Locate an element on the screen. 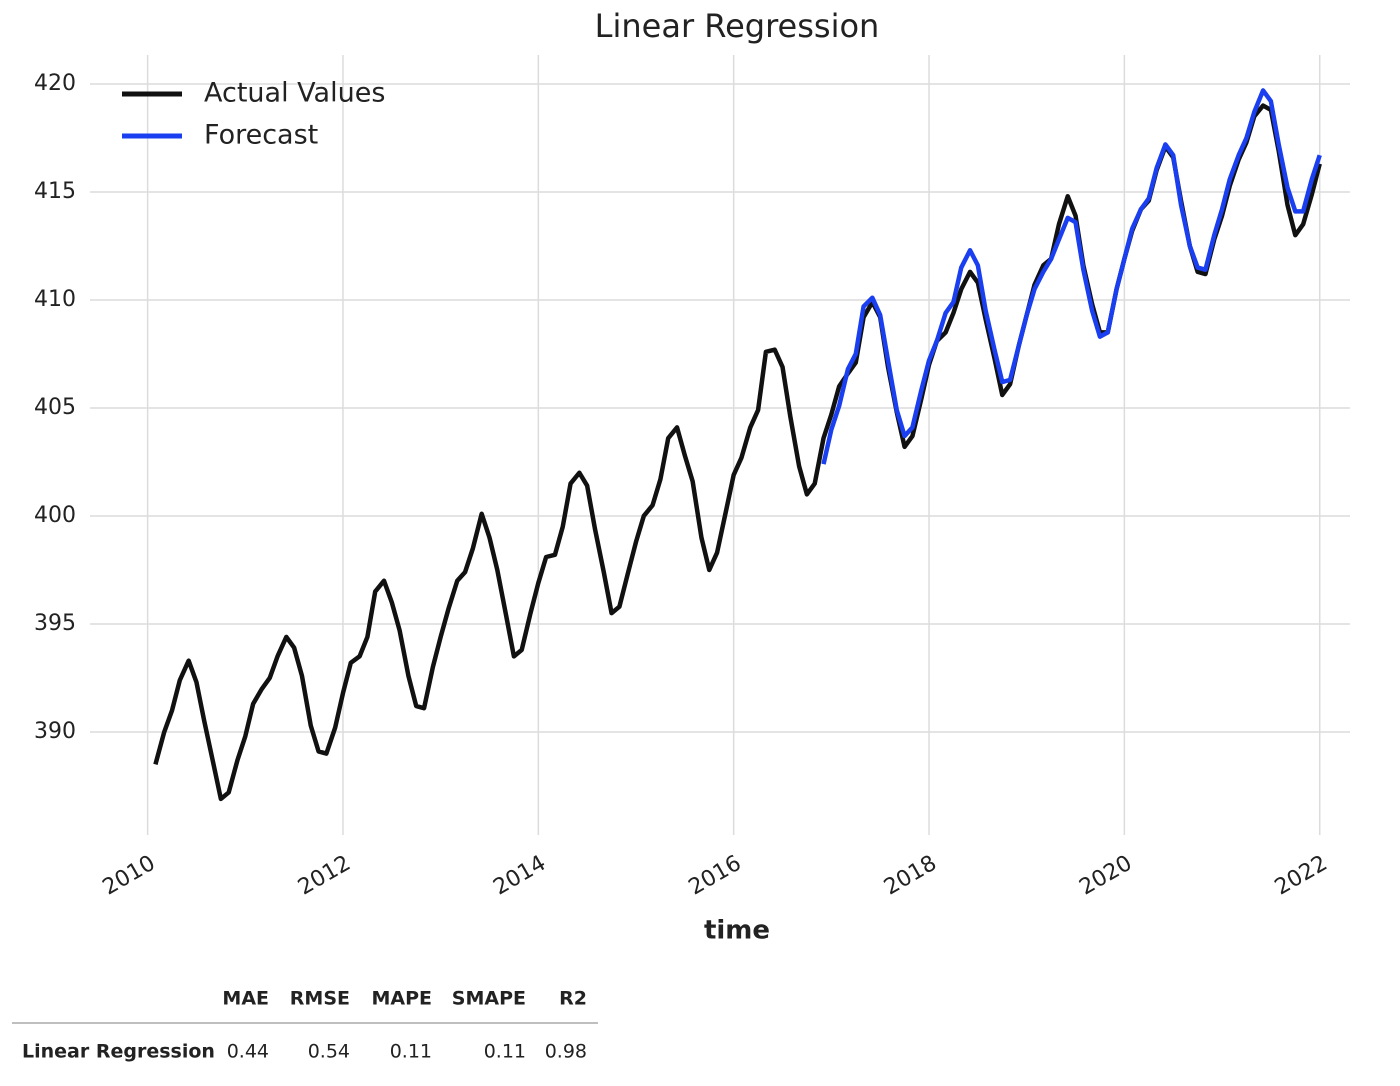 This screenshot has width=1400, height=1086. chart-title: Linear Regression is located at coordinates (737, 26).